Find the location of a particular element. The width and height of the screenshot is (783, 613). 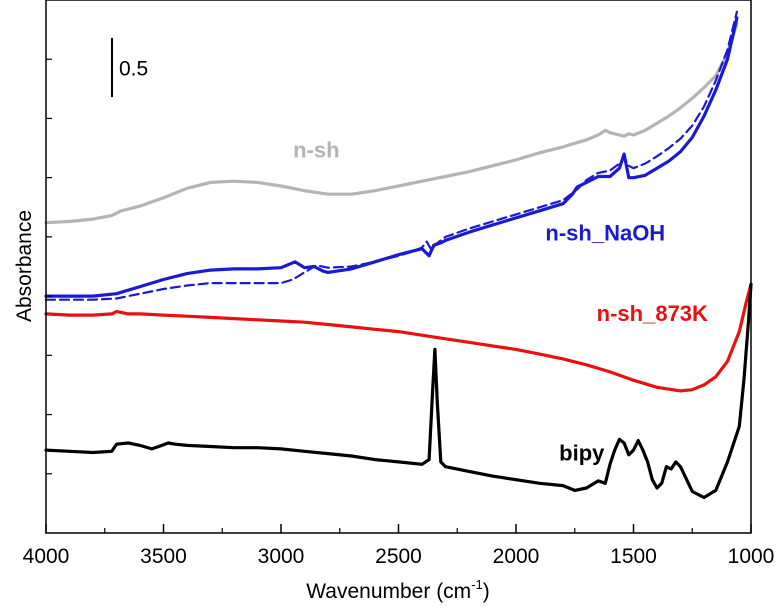

x-tick-label: 1000 is located at coordinates (751, 556).